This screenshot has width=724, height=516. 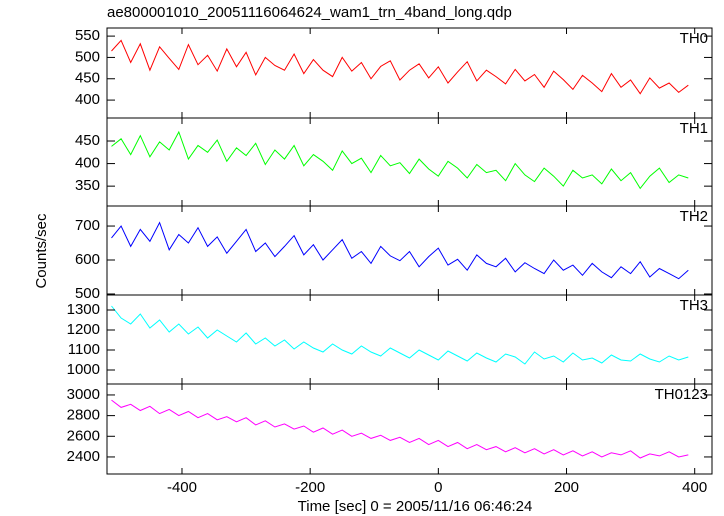 What do you see at coordinates (84, 349) in the screenshot?
I see `y-tick-label: 1100` at bounding box center [84, 349].